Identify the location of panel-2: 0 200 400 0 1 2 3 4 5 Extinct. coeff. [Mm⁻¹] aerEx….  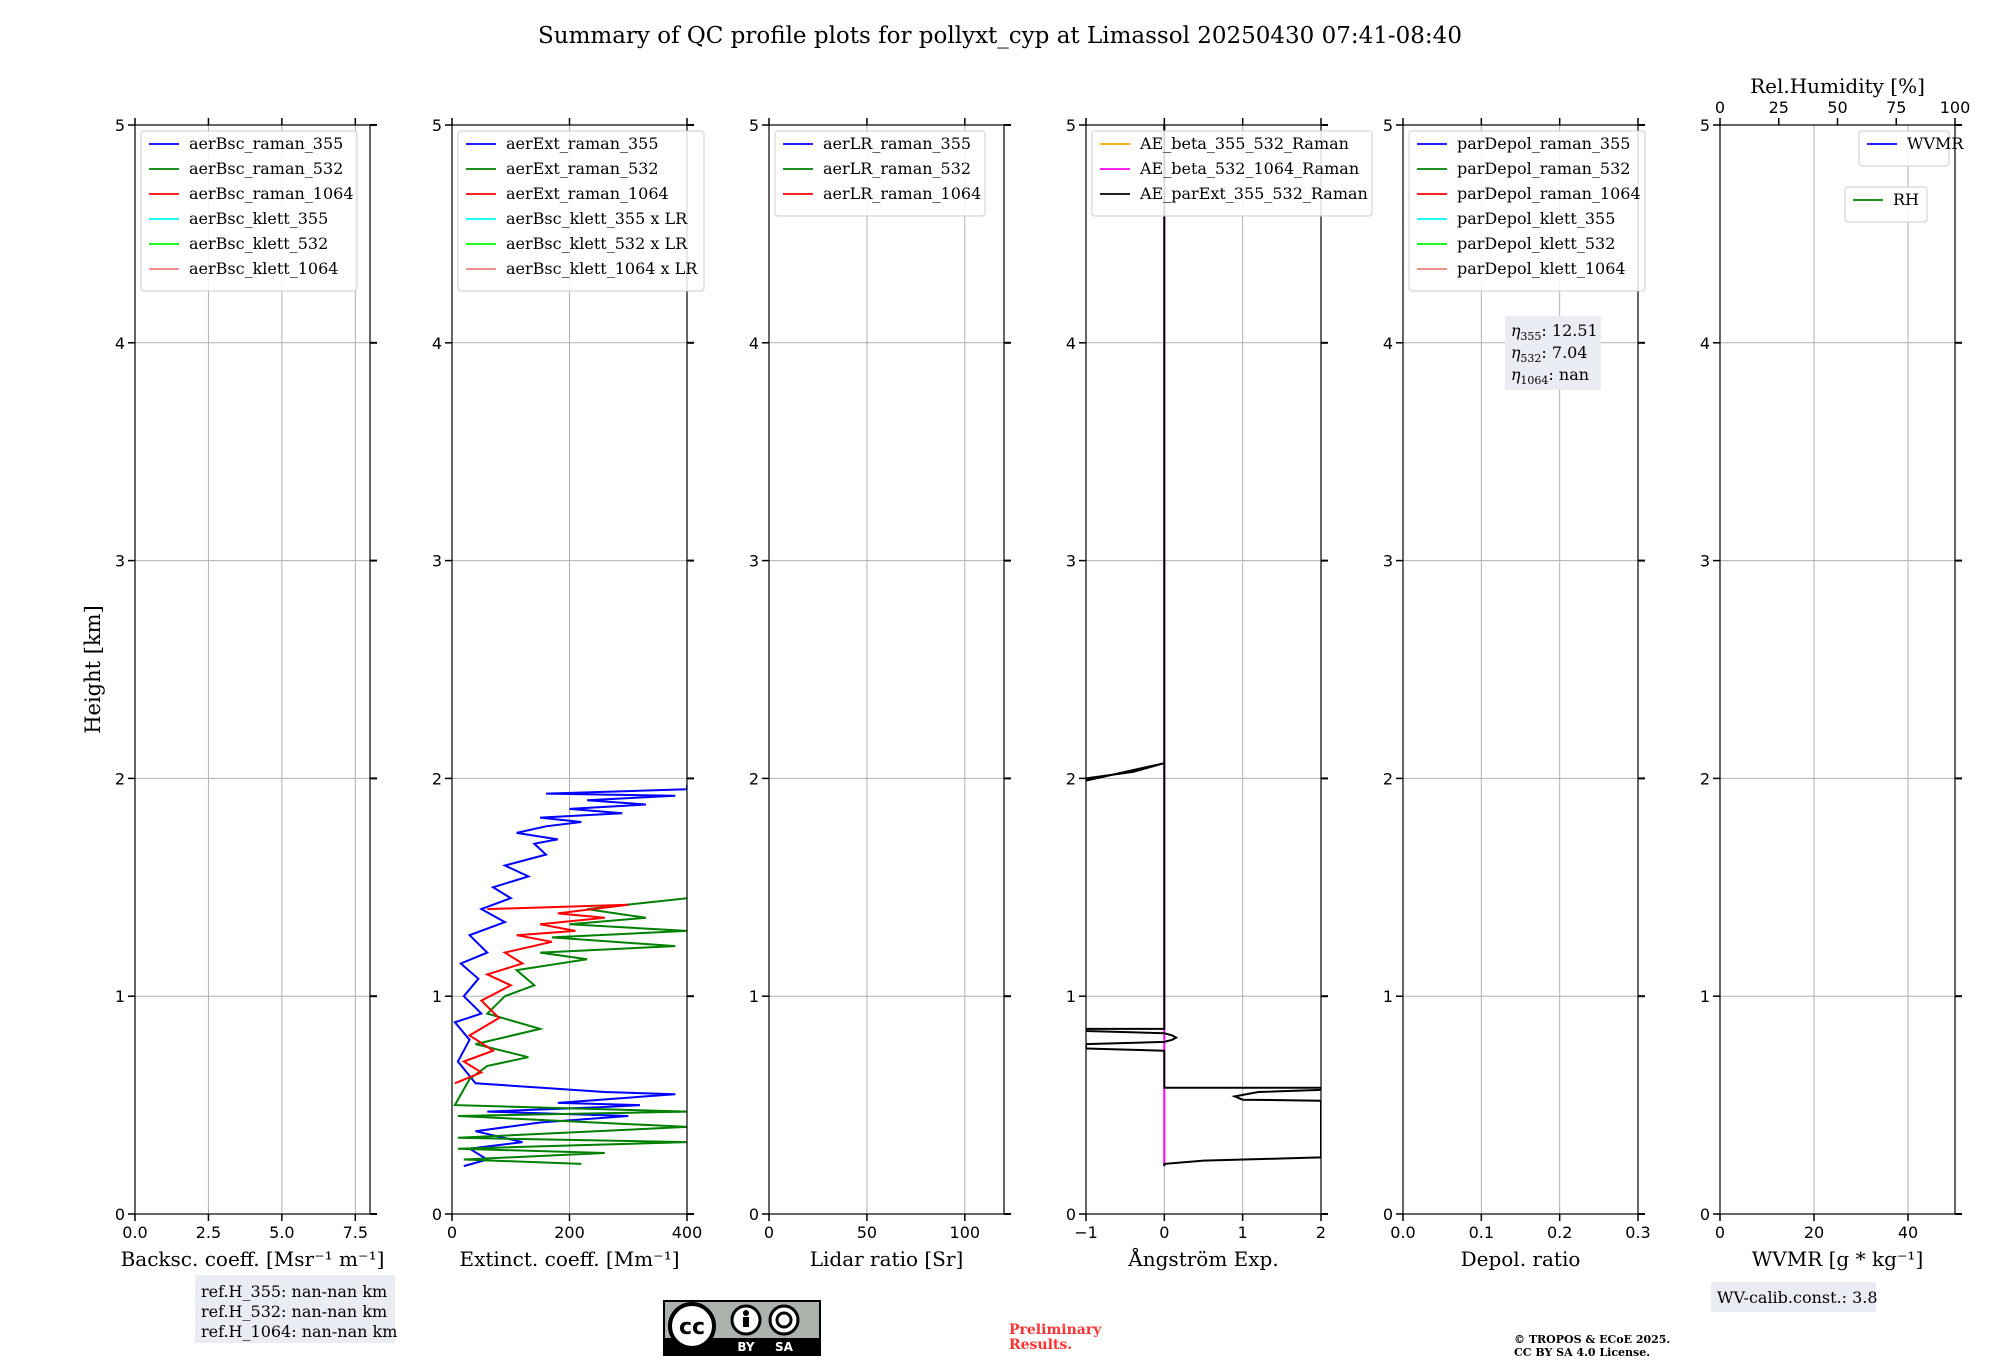
(568, 693).